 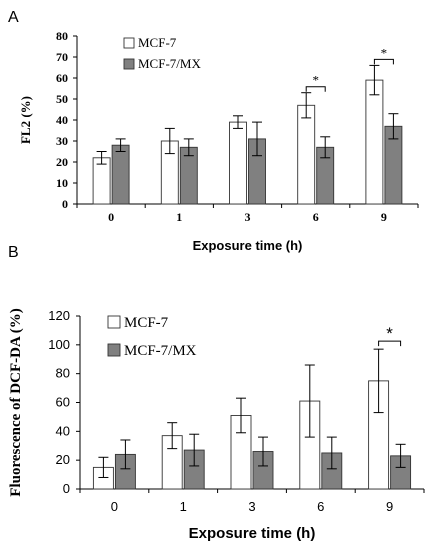 What do you see at coordinates (62, 183) in the screenshot?
I see `y-tick-label: 10` at bounding box center [62, 183].